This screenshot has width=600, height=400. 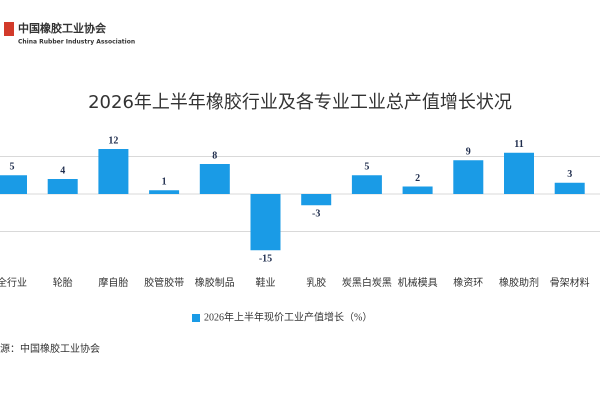 What do you see at coordinates (62, 28) in the screenshot?
I see `org-name: 中国橡胶工业协会` at bounding box center [62, 28].